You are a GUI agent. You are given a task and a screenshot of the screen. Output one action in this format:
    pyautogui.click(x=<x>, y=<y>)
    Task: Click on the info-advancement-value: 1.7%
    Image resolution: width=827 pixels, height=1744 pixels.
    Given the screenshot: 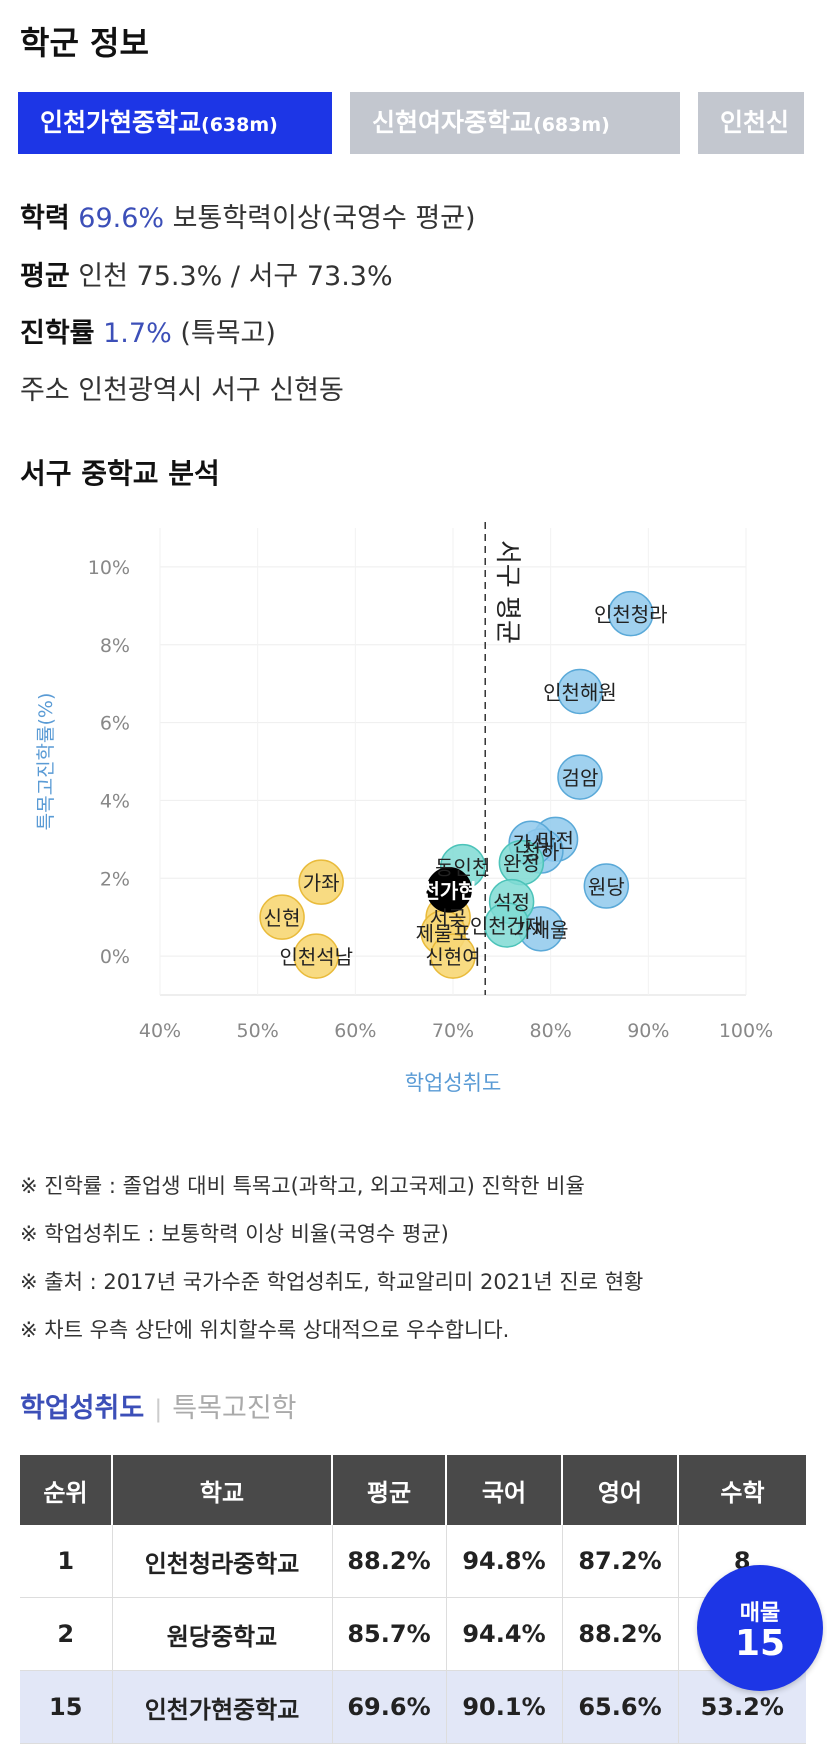 What is the action you would take?
    pyautogui.click(x=137, y=333)
    